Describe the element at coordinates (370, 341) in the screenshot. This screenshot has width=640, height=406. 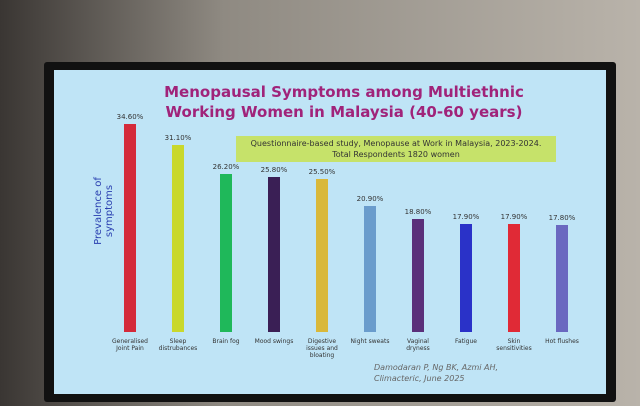
I see `x-tick-label: Night sweats` at that location.